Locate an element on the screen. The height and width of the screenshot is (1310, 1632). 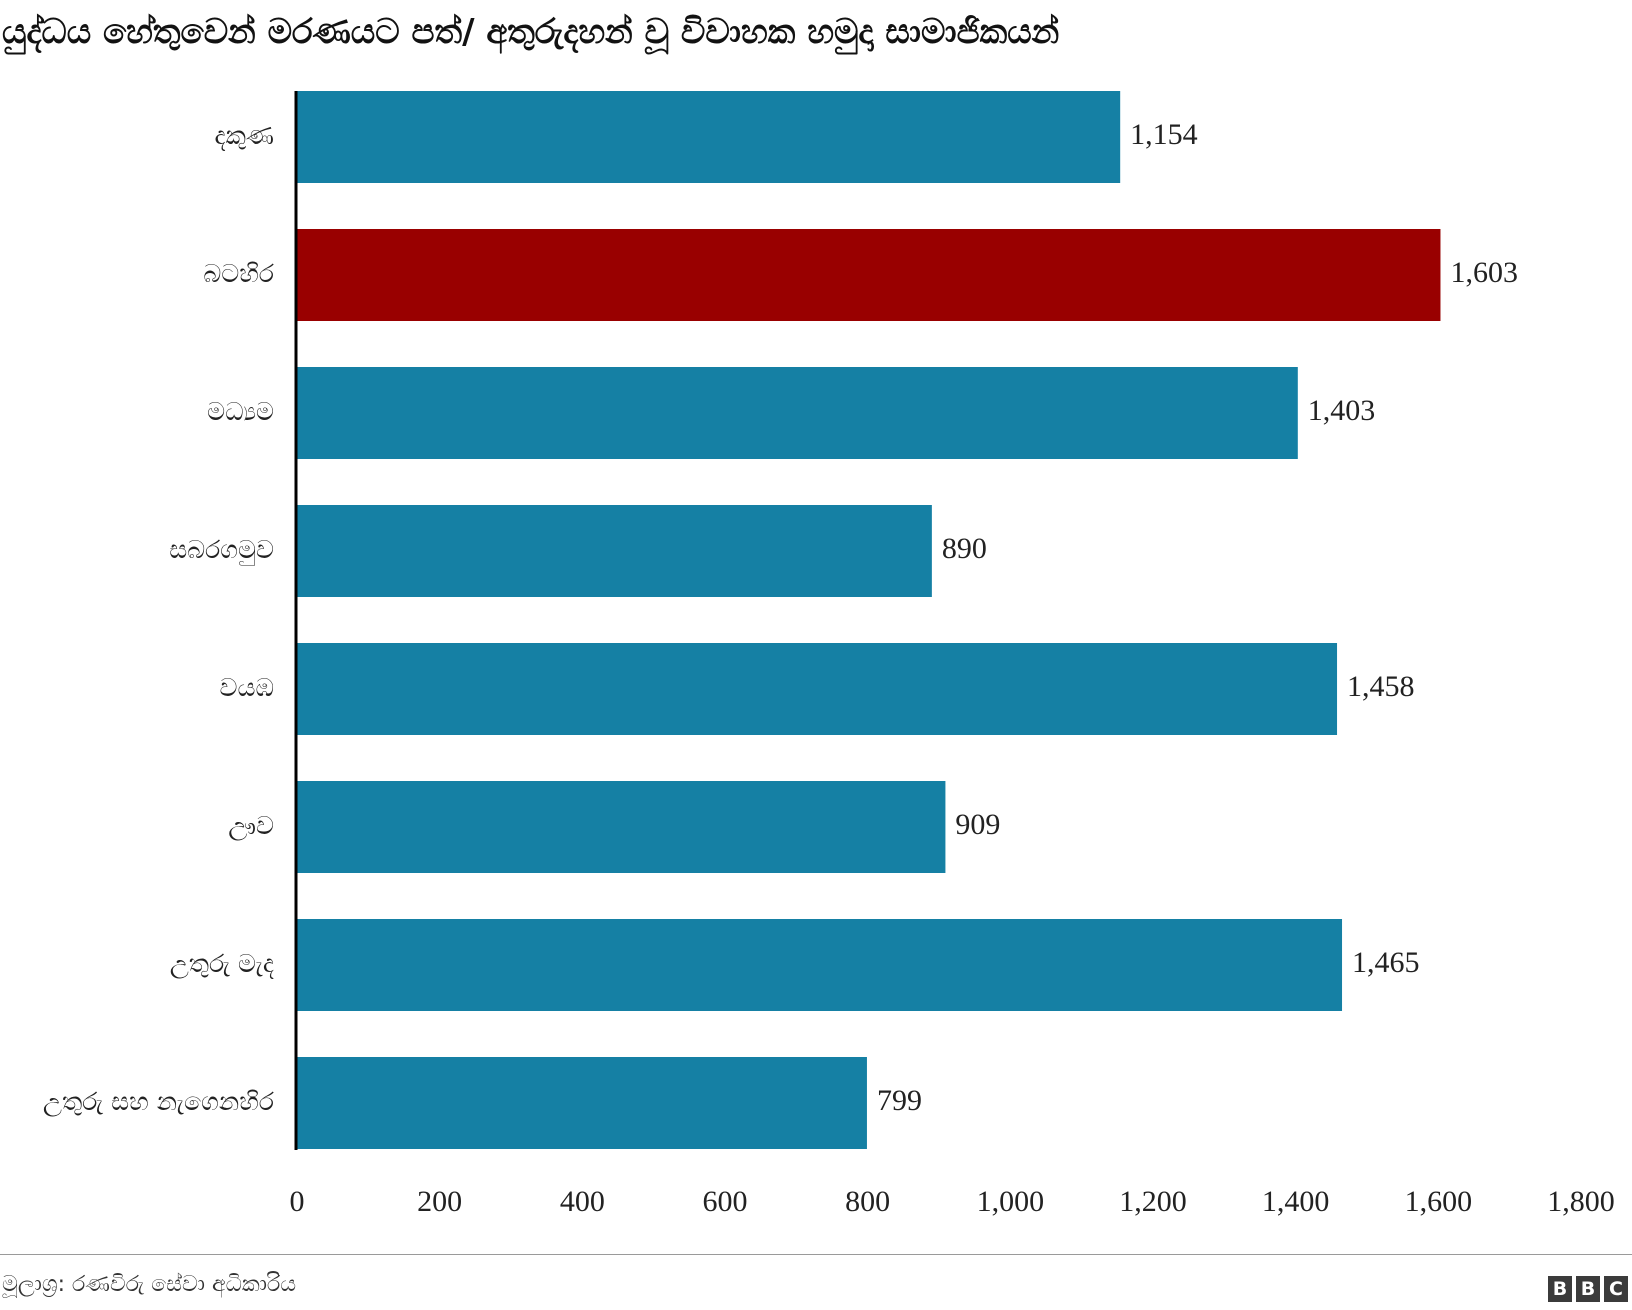
x-tick-label: 1,400 is located at coordinates (1296, 1201).